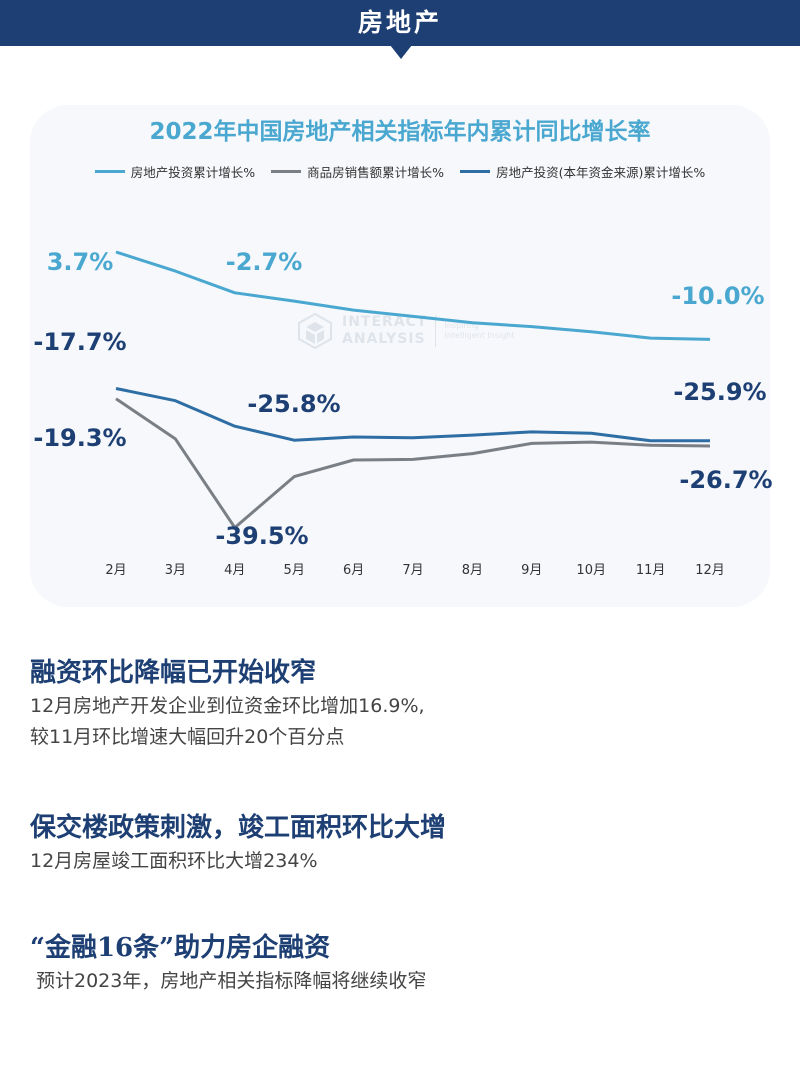 This screenshot has height=1080, width=800. I want to click on section-line: 12月房屋竣工面积环比大增234%, so click(174, 861).